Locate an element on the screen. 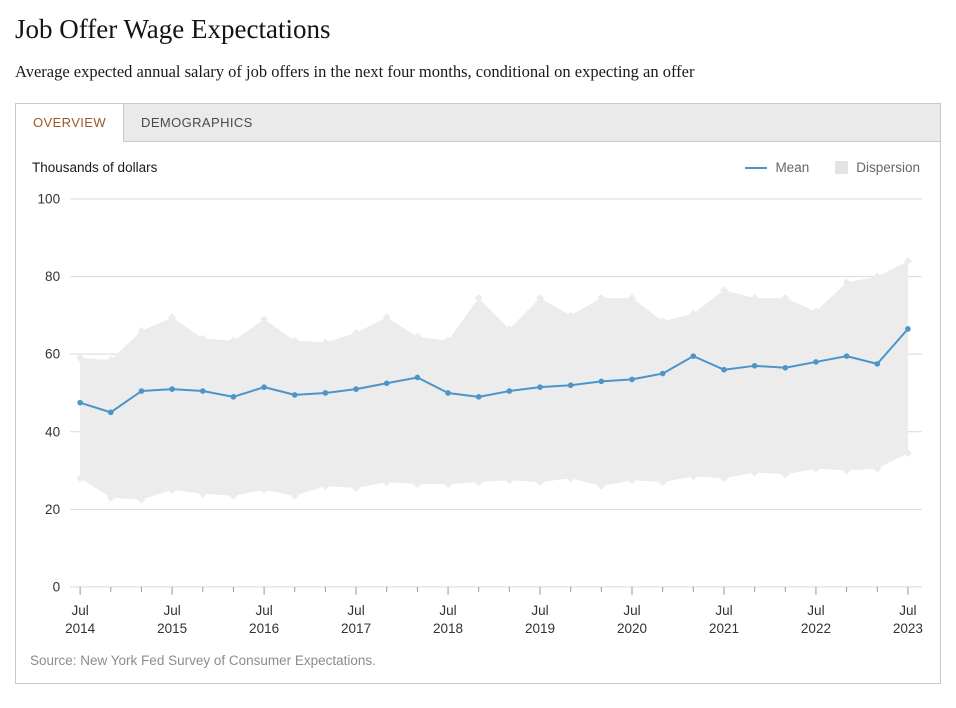 This screenshot has width=956, height=708. legend-dispersion-label: Dispersion is located at coordinates (888, 167).